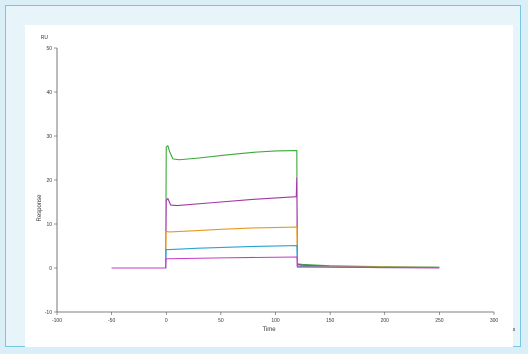 The width and height of the screenshot is (528, 354). What do you see at coordinates (275, 321) in the screenshot?
I see `x-tick-label: 100` at bounding box center [275, 321].